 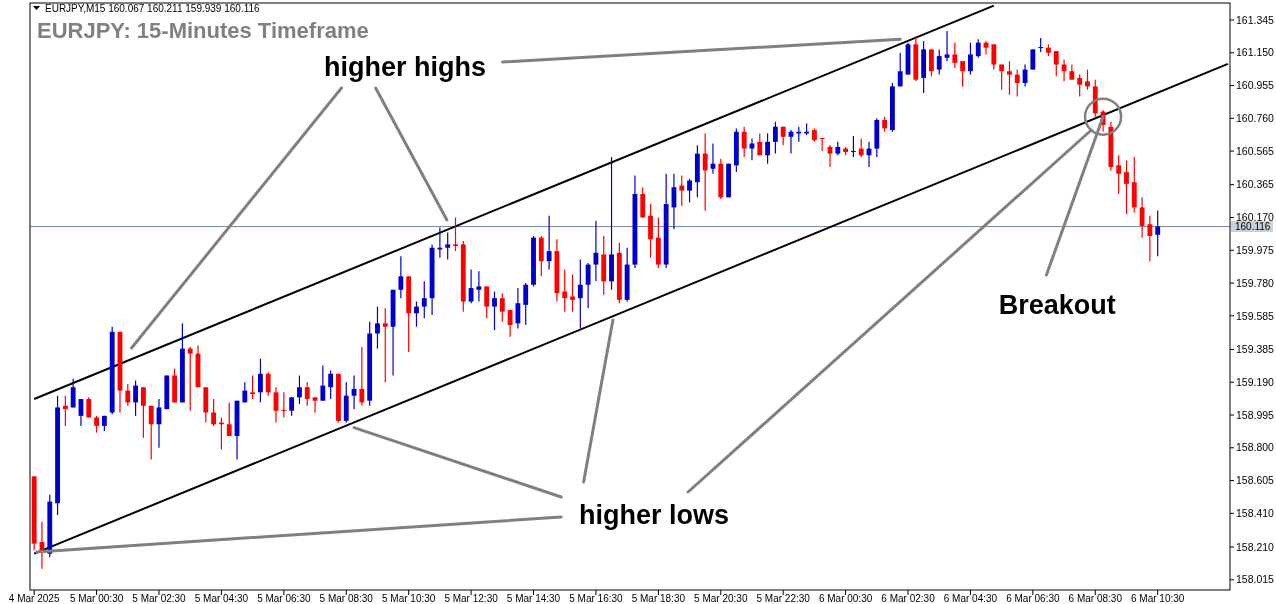 I want to click on y-tick-label: 158.605, so click(x=1255, y=480).